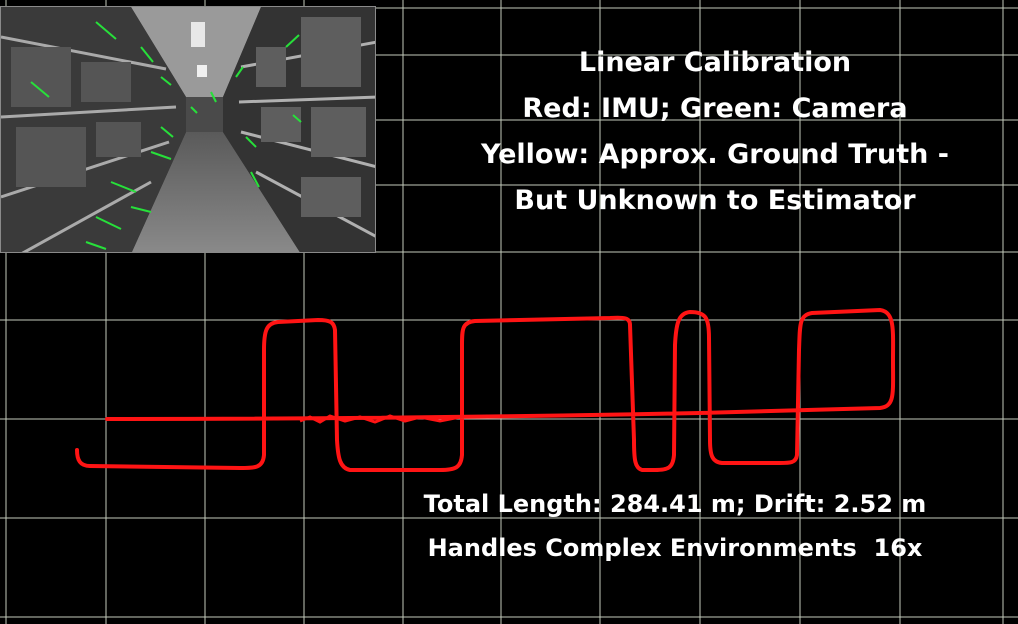 This screenshot has height=624, width=1018. Describe the element at coordinates (166, 135) in the screenshot. I see `feature-tracks` at that location.